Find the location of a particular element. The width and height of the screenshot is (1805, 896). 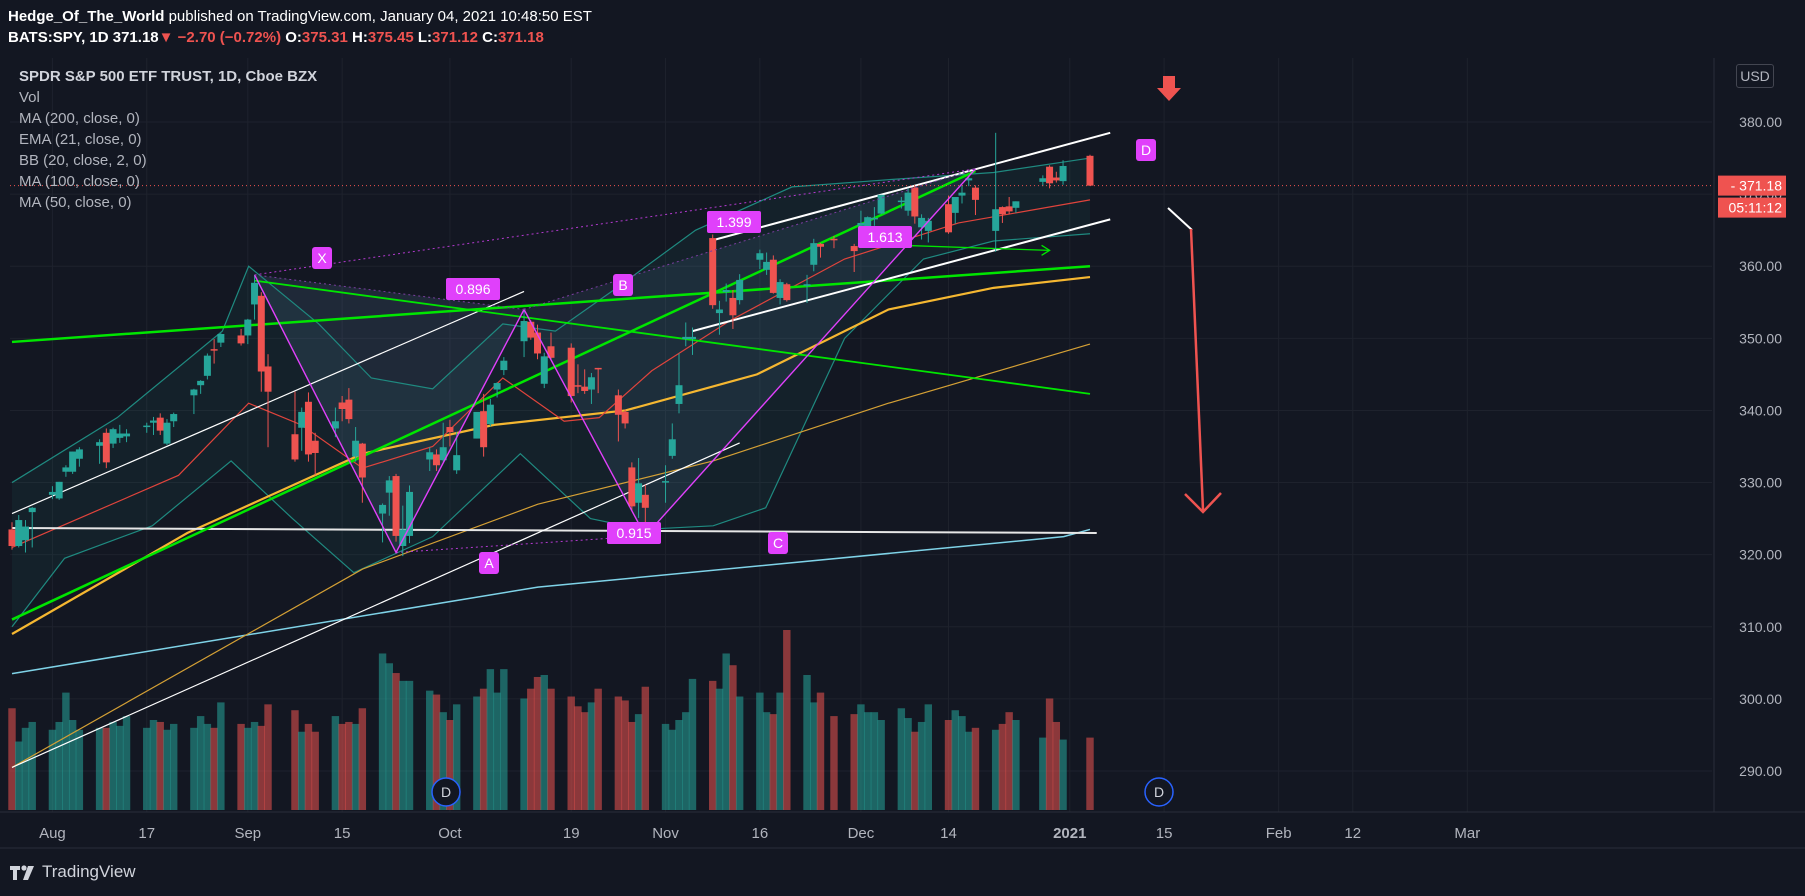

time-axis: Aug 17 Sep 15 Oct 19 Nov 16 Dec 14 2021 15 Feb 12 Mar is located at coordinates (902, 830).